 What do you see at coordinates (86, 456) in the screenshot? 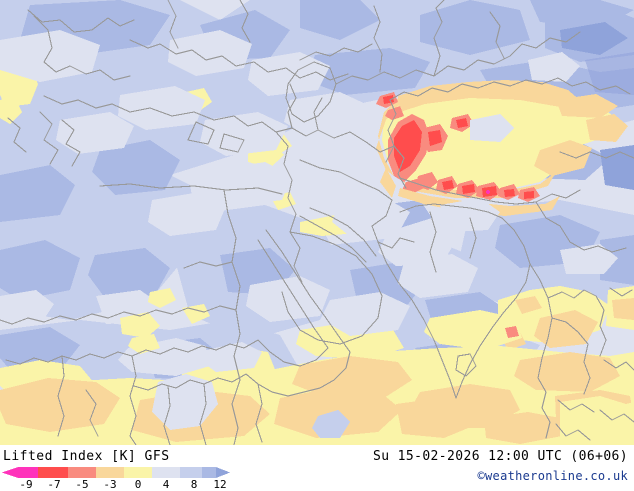
I see `legend-title: Lifted Index [K] GFS` at bounding box center [86, 456].